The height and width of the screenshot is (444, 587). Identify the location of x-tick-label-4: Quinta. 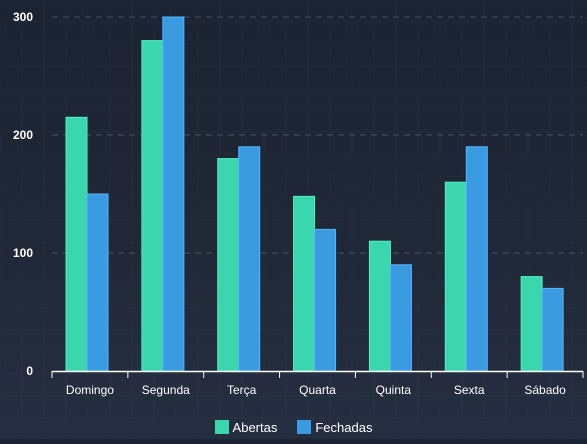
(394, 390).